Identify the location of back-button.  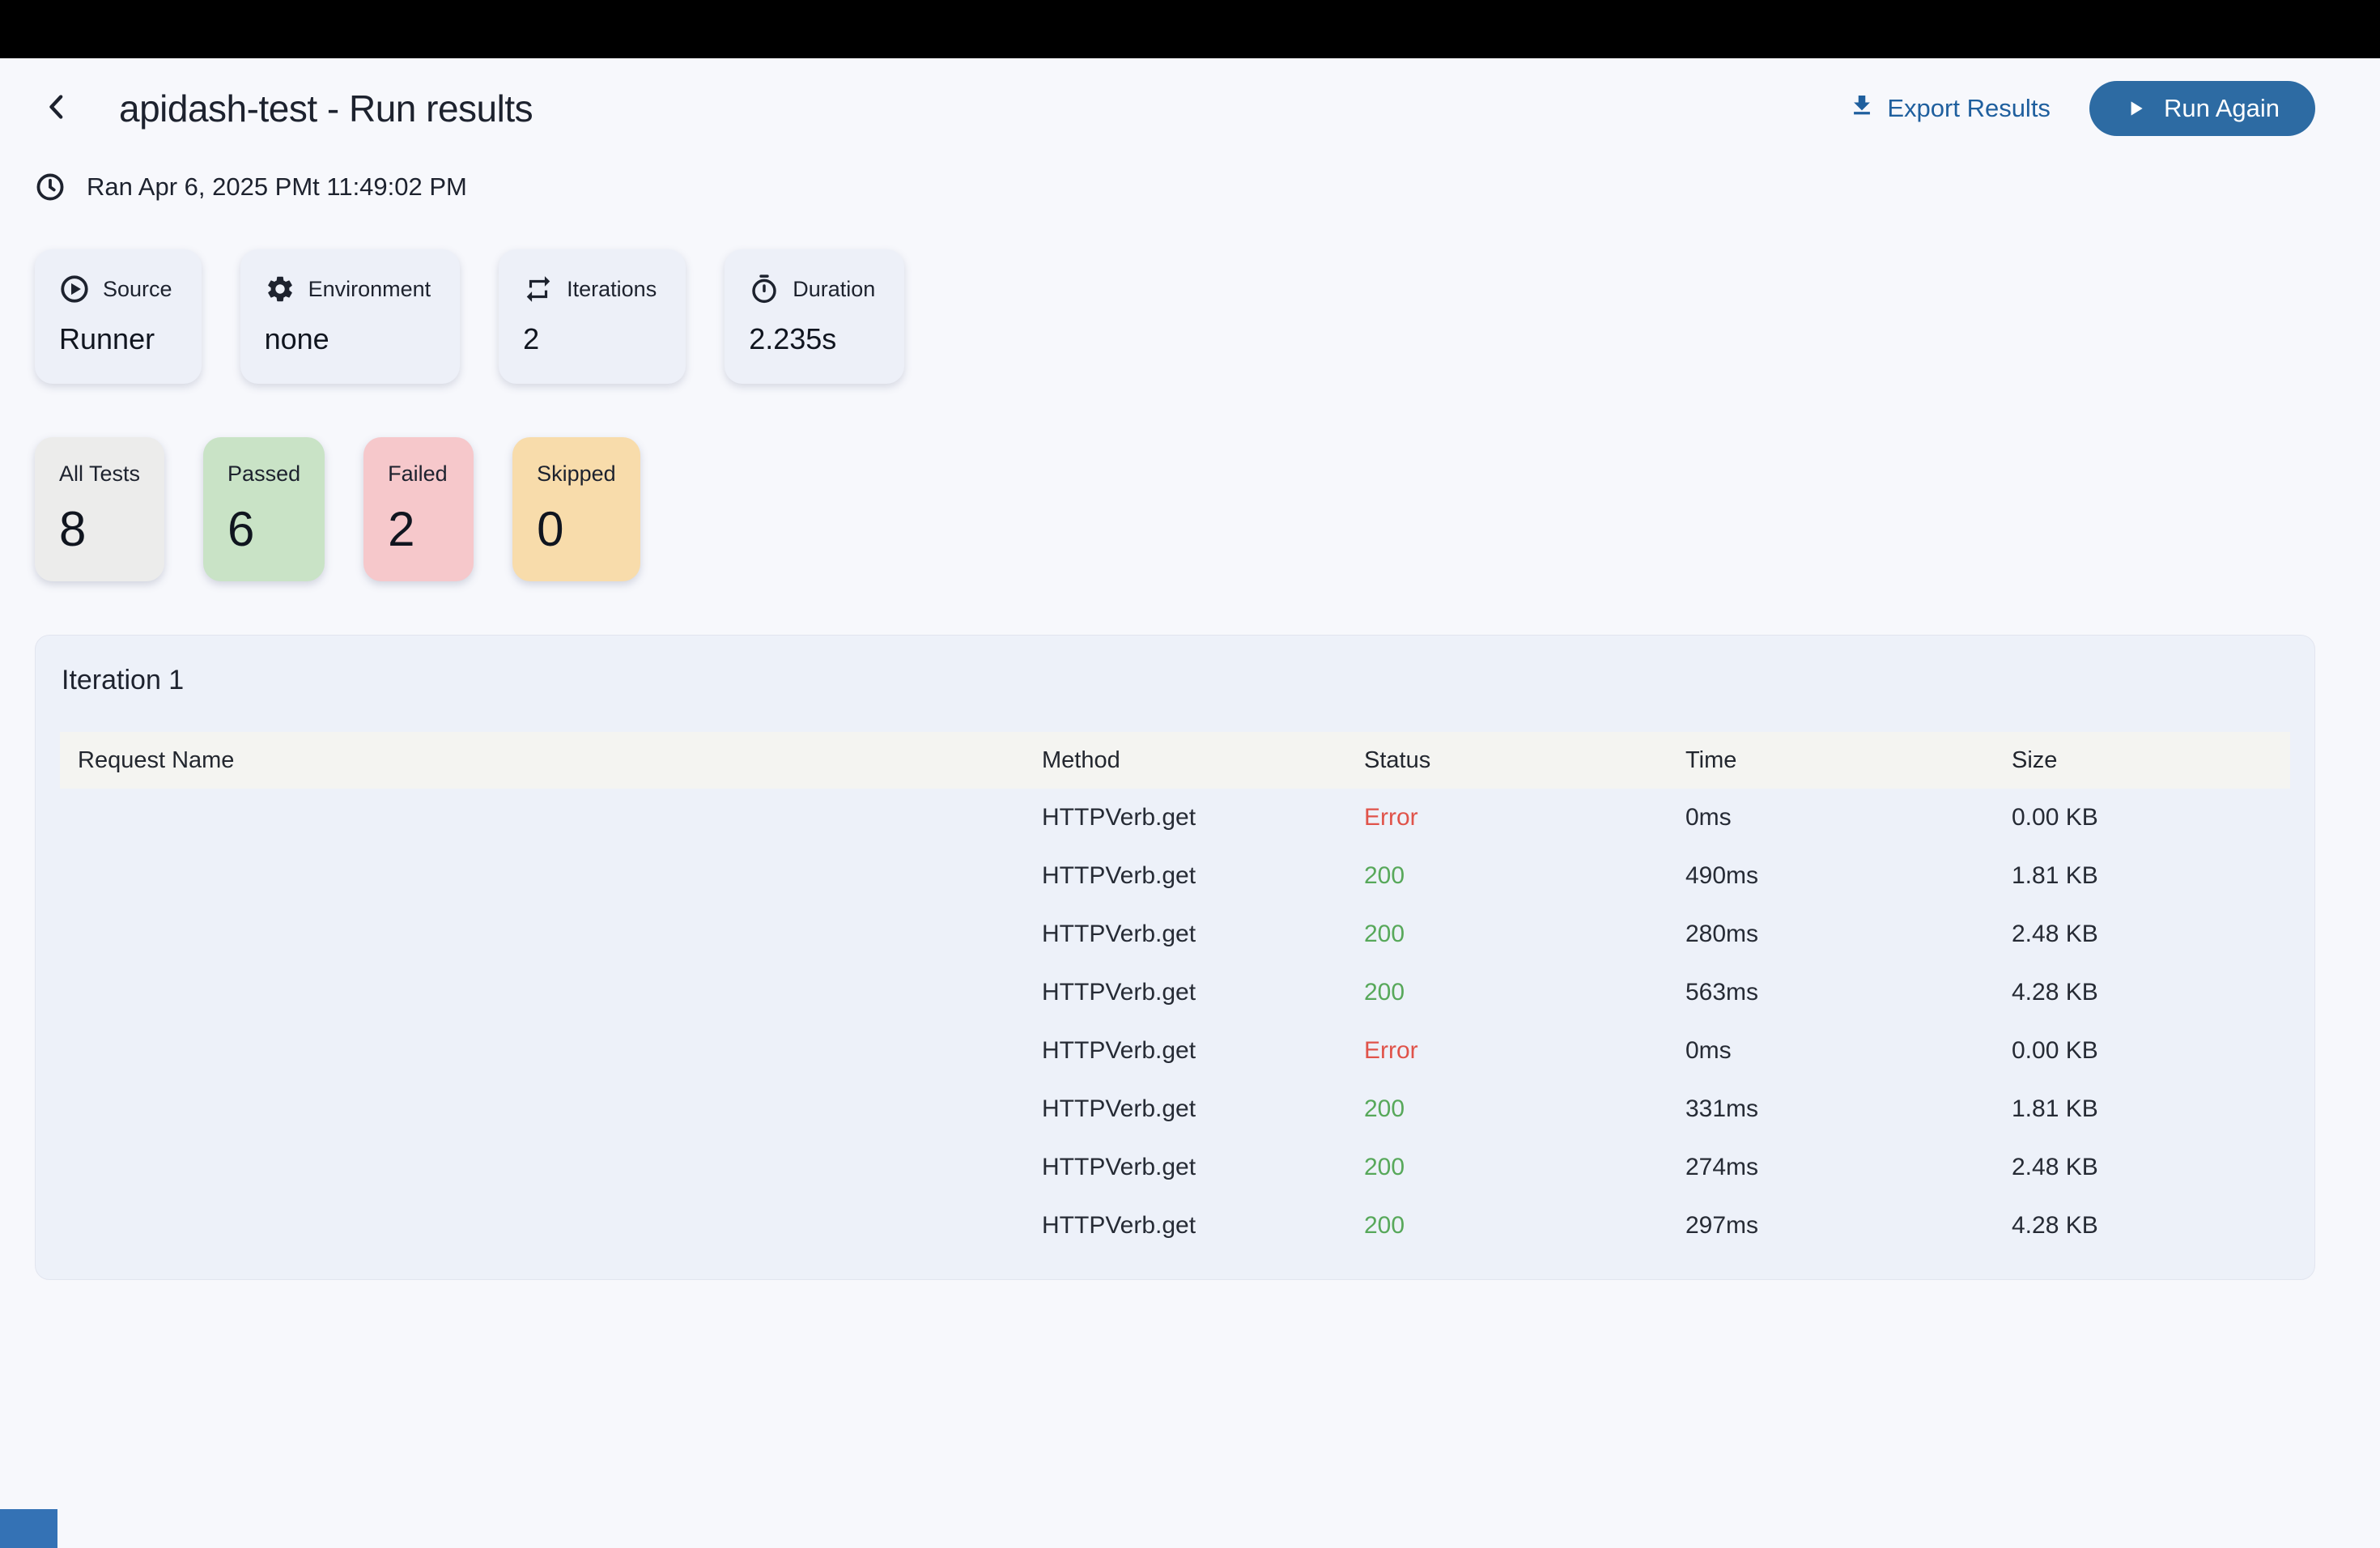
(57, 108).